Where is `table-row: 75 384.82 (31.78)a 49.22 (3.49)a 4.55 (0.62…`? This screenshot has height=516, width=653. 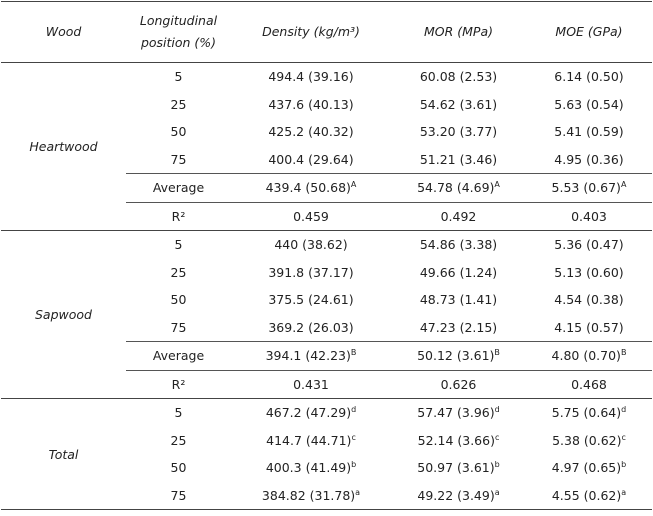 table-row: 75 384.82 (31.78)a 49.22 (3.49)a 4.55 (0.62… is located at coordinates (326, 495).